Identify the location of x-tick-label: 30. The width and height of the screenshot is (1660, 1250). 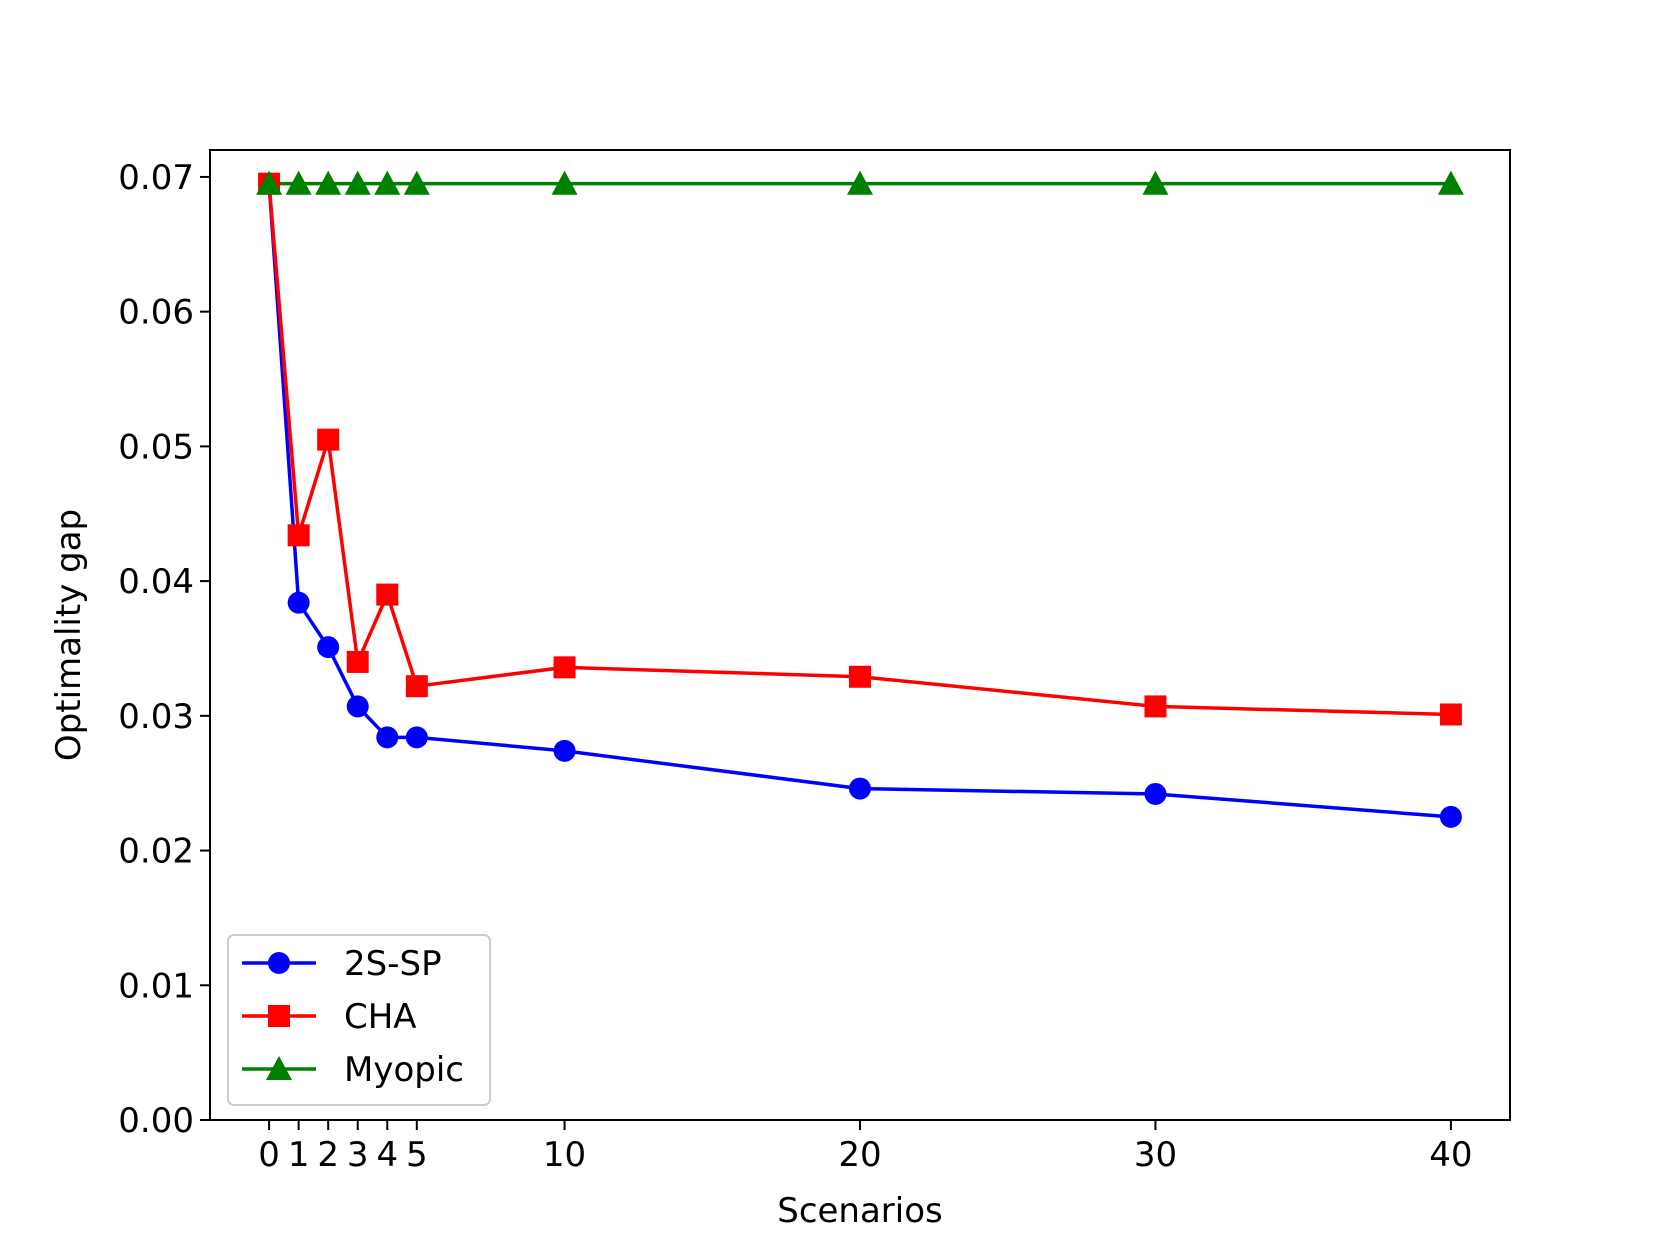
(1155, 1155).